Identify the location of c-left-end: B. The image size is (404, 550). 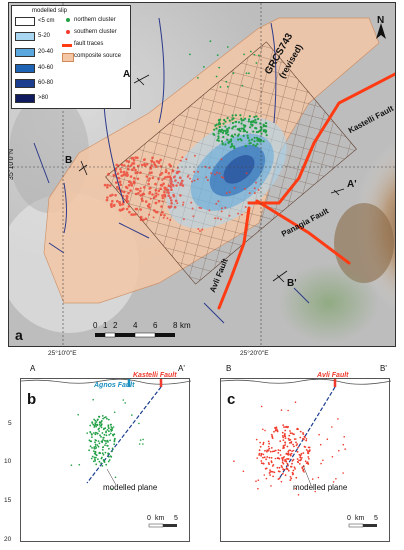
(229, 368).